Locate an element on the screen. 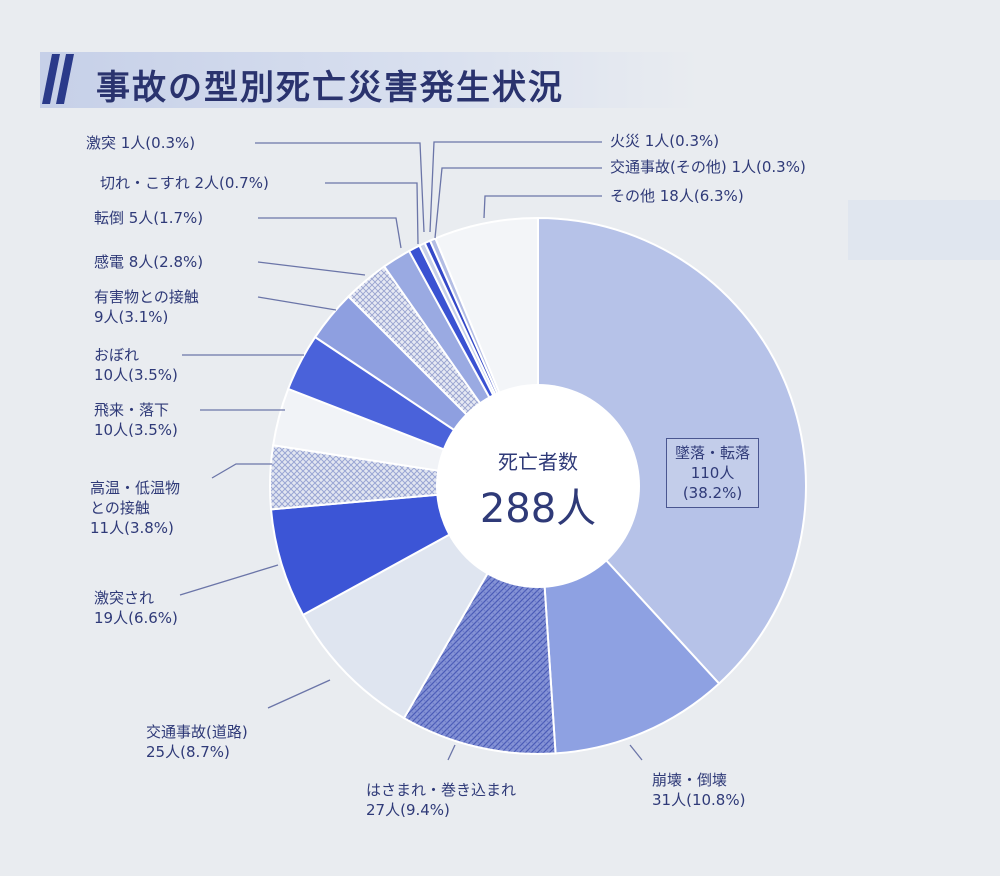 This screenshot has height=876, width=1000. center-label: 死亡者数 is located at coordinates (538, 462).